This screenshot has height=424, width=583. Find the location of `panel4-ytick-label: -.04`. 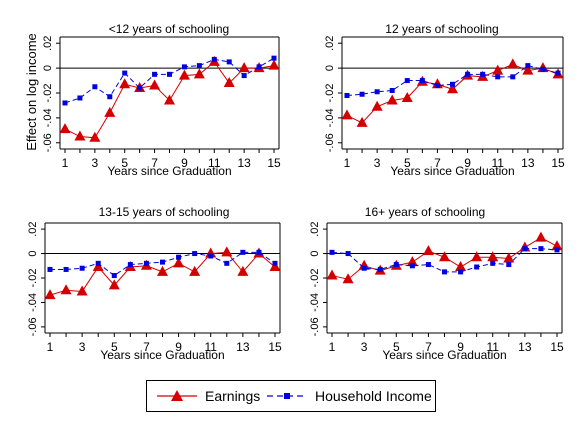

panel4-ytick-label: -.04 is located at coordinates (315, 302).